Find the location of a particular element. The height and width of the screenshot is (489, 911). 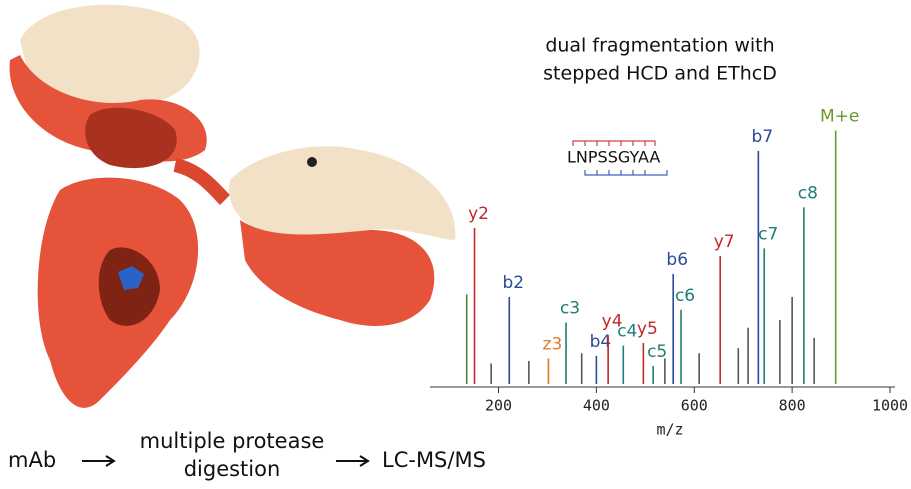

x-tick-label: 400 is located at coordinates (596, 406).